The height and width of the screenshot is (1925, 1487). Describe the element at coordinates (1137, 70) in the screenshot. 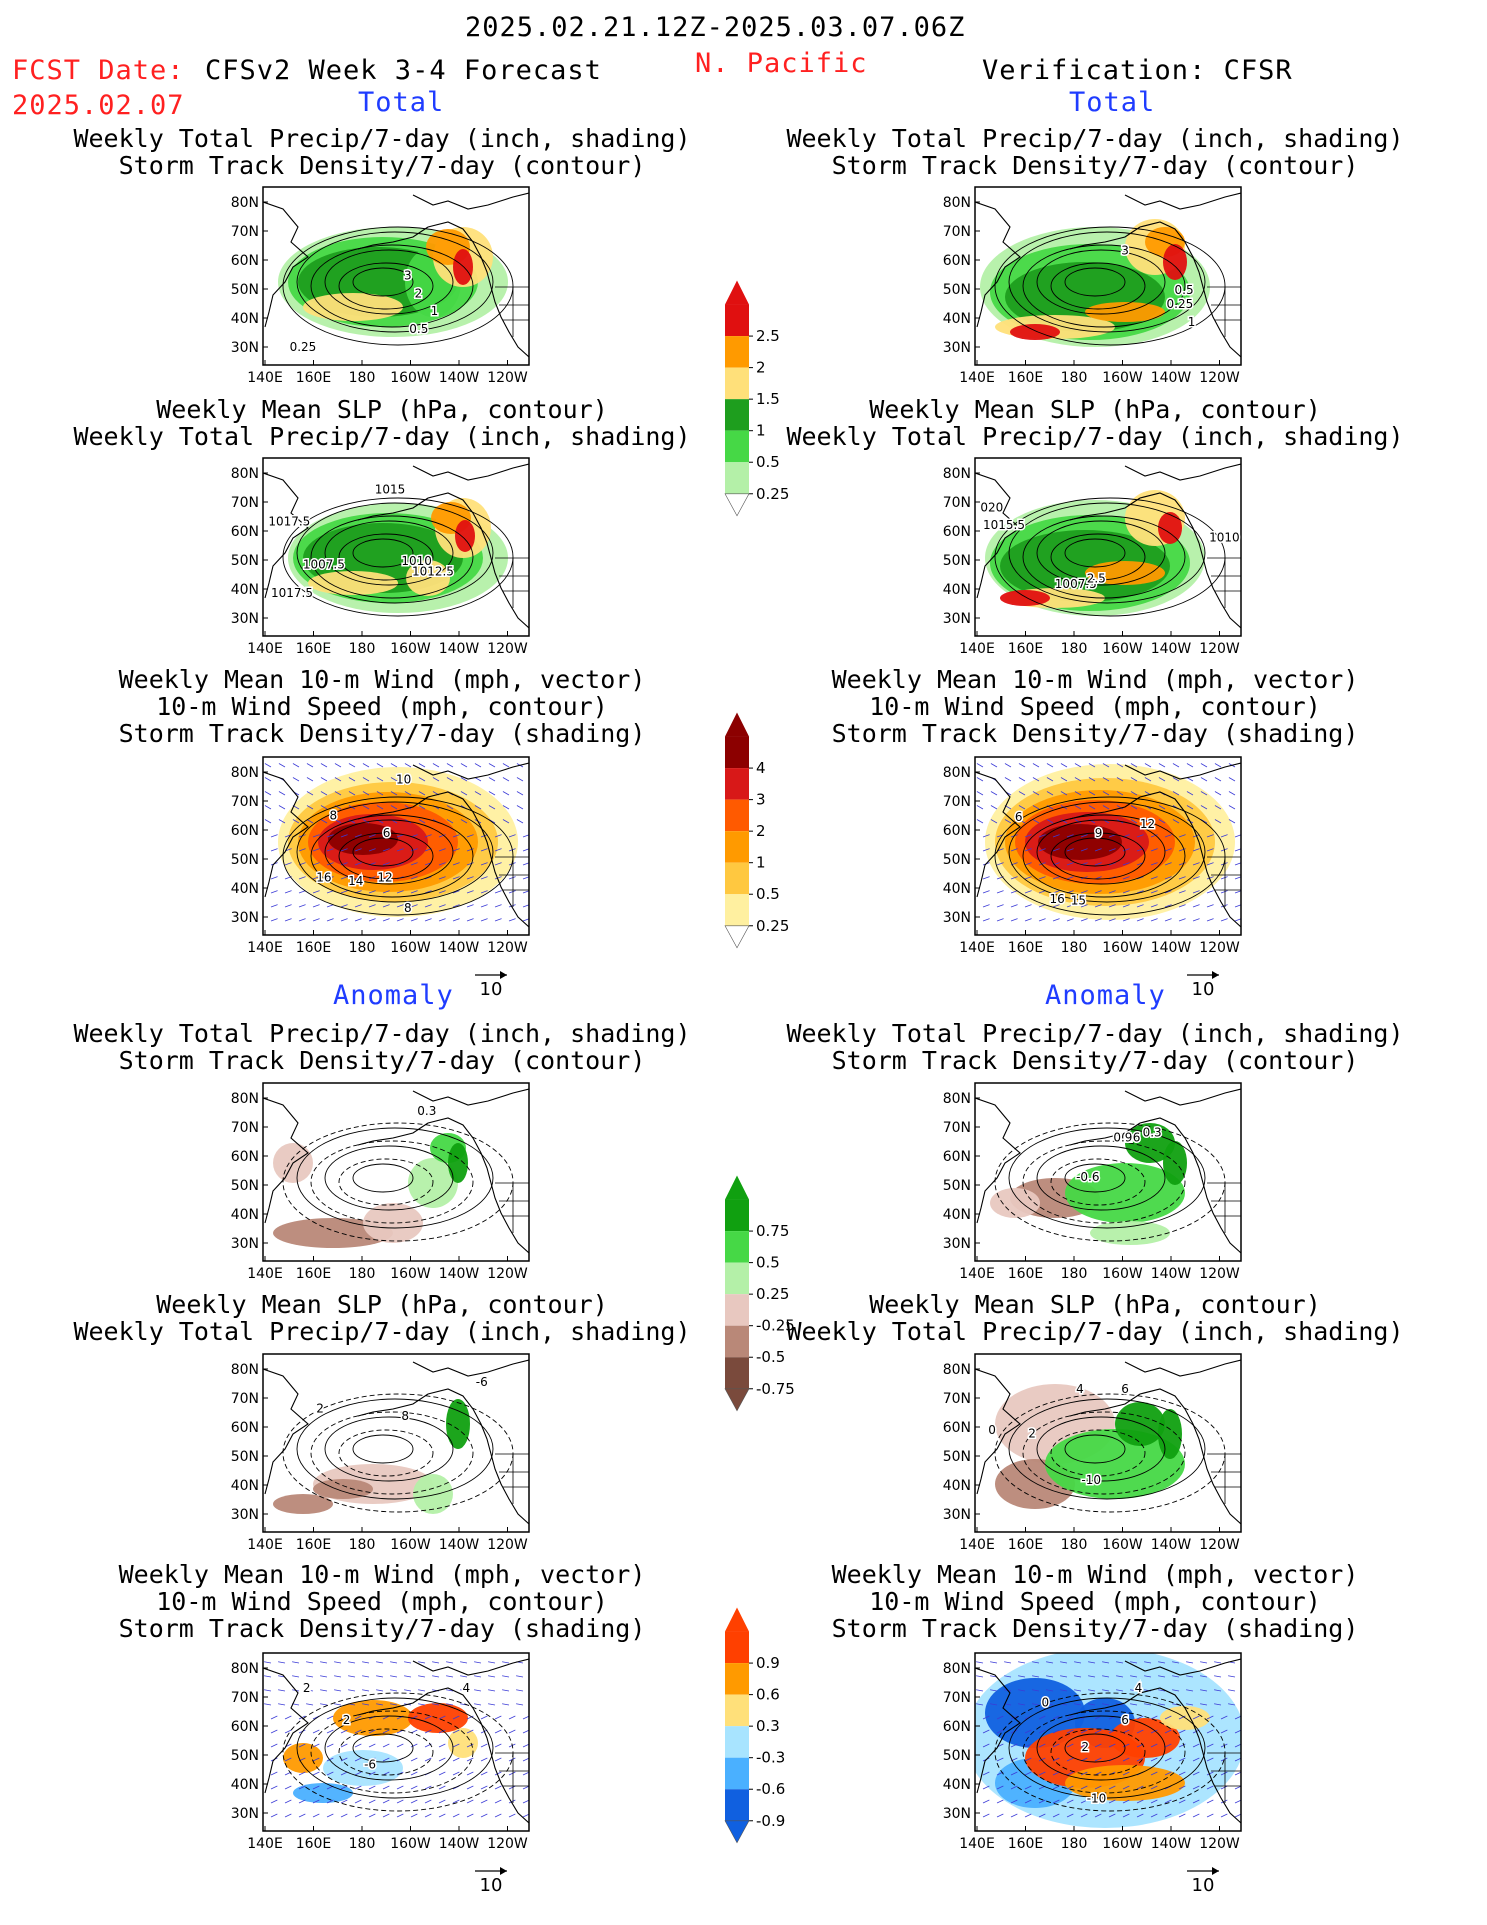

I see `verification-label: Verification: CFSR` at that location.